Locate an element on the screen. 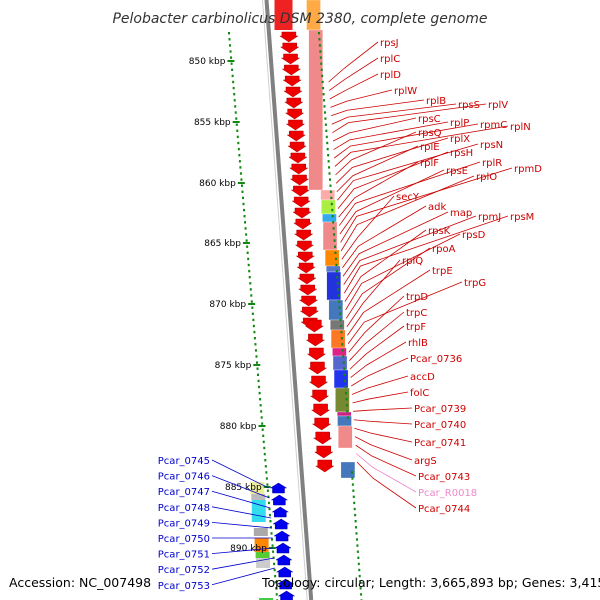  gene-label-rplv: rplV is located at coordinates (498, 105).